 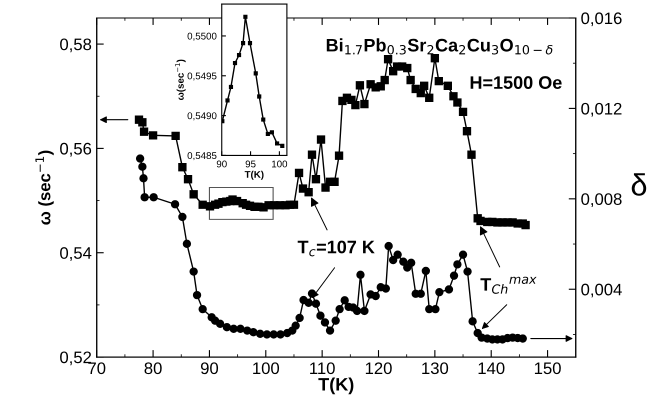 I want to click on text: Bi$_{1.7}$Pb$_{0.3}$Sr$_{2}$Ca$_{2}$Cu$_{3}$O$_{10−δ}$, so click(x=439, y=46).